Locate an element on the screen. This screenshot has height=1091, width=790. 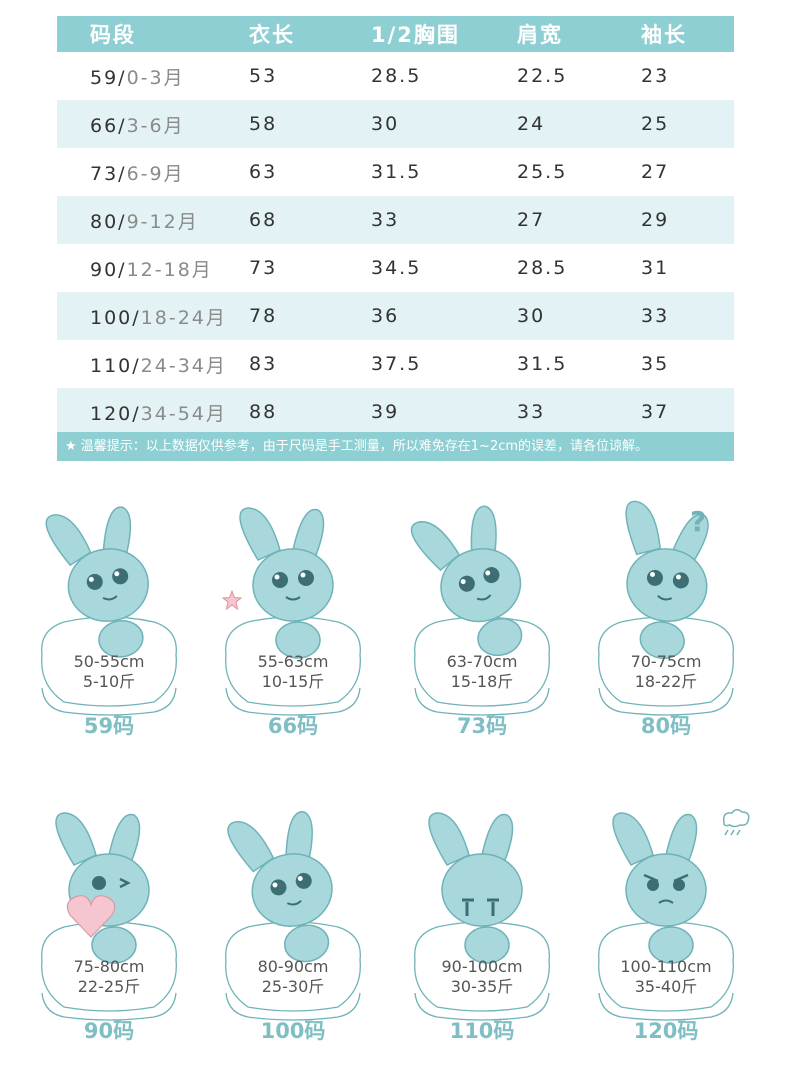
height-range: 63-70cm is located at coordinates (482, 661).